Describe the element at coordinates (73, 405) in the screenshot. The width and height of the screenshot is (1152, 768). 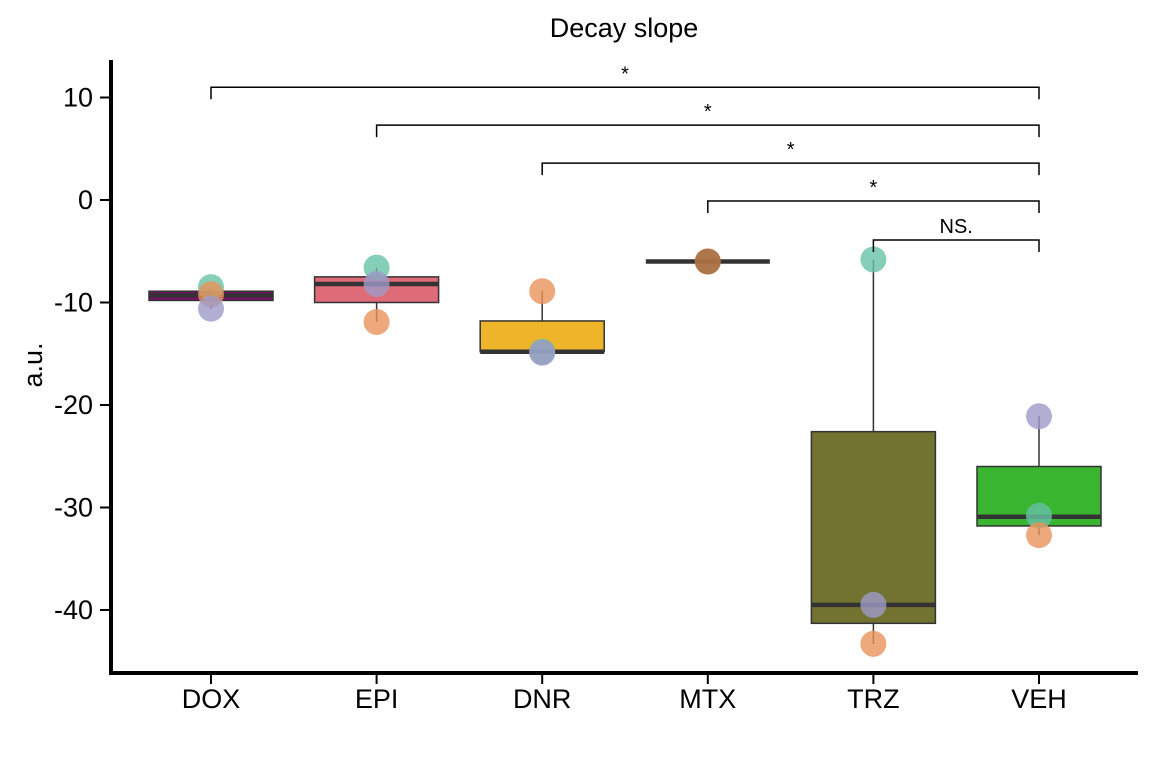
I see `y-tick-label: -20` at that location.